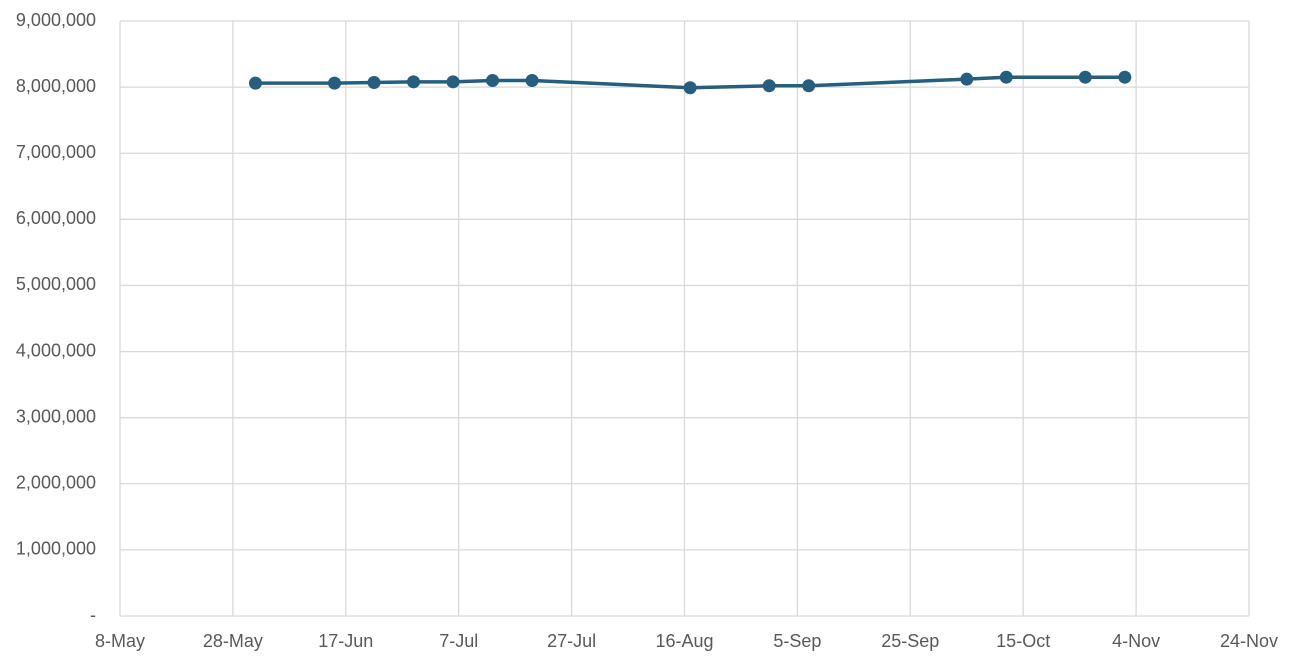 The height and width of the screenshot is (664, 1292). I want to click on x-tick-label: 25-Sep, so click(910, 641).